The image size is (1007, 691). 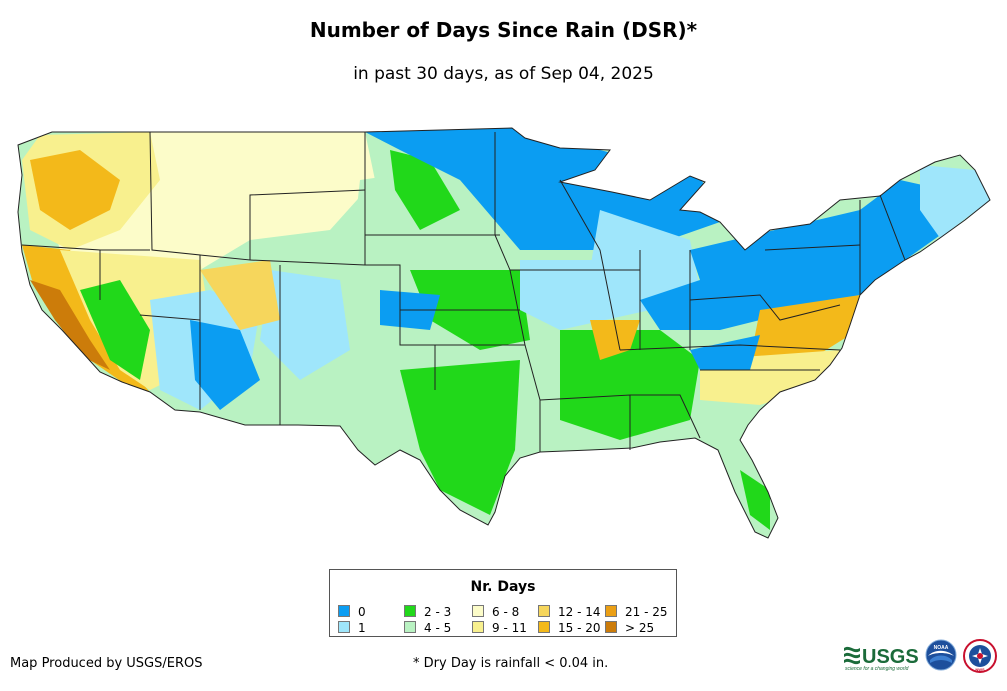 I want to click on map-subtitle: in past 30 days, as of Sep 04, 2025, so click(x=503, y=74).